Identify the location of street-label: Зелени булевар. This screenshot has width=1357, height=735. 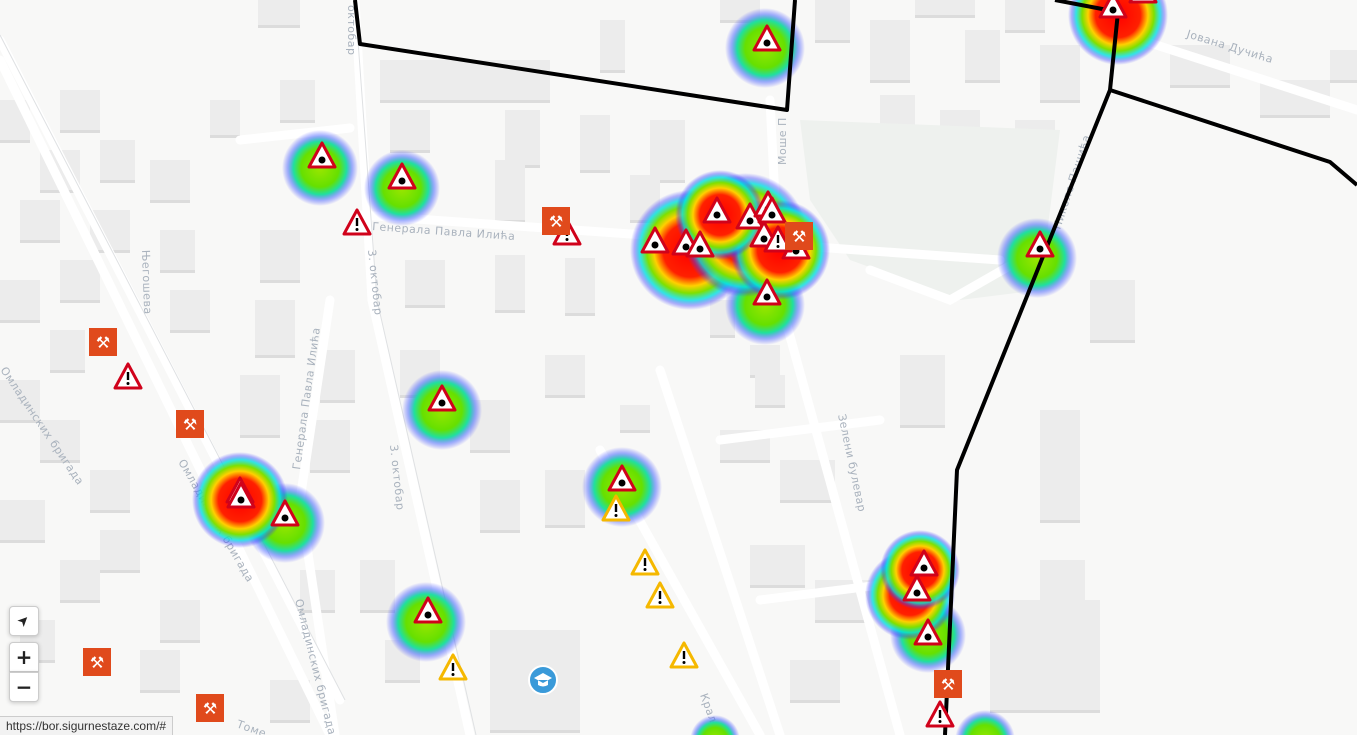
(851, 463).